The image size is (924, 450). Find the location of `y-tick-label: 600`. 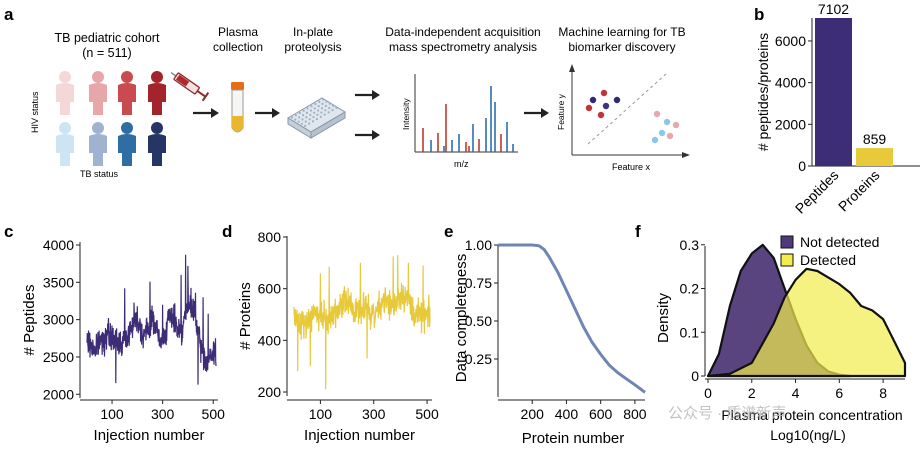

y-tick-label: 600 is located at coordinates (270, 289).